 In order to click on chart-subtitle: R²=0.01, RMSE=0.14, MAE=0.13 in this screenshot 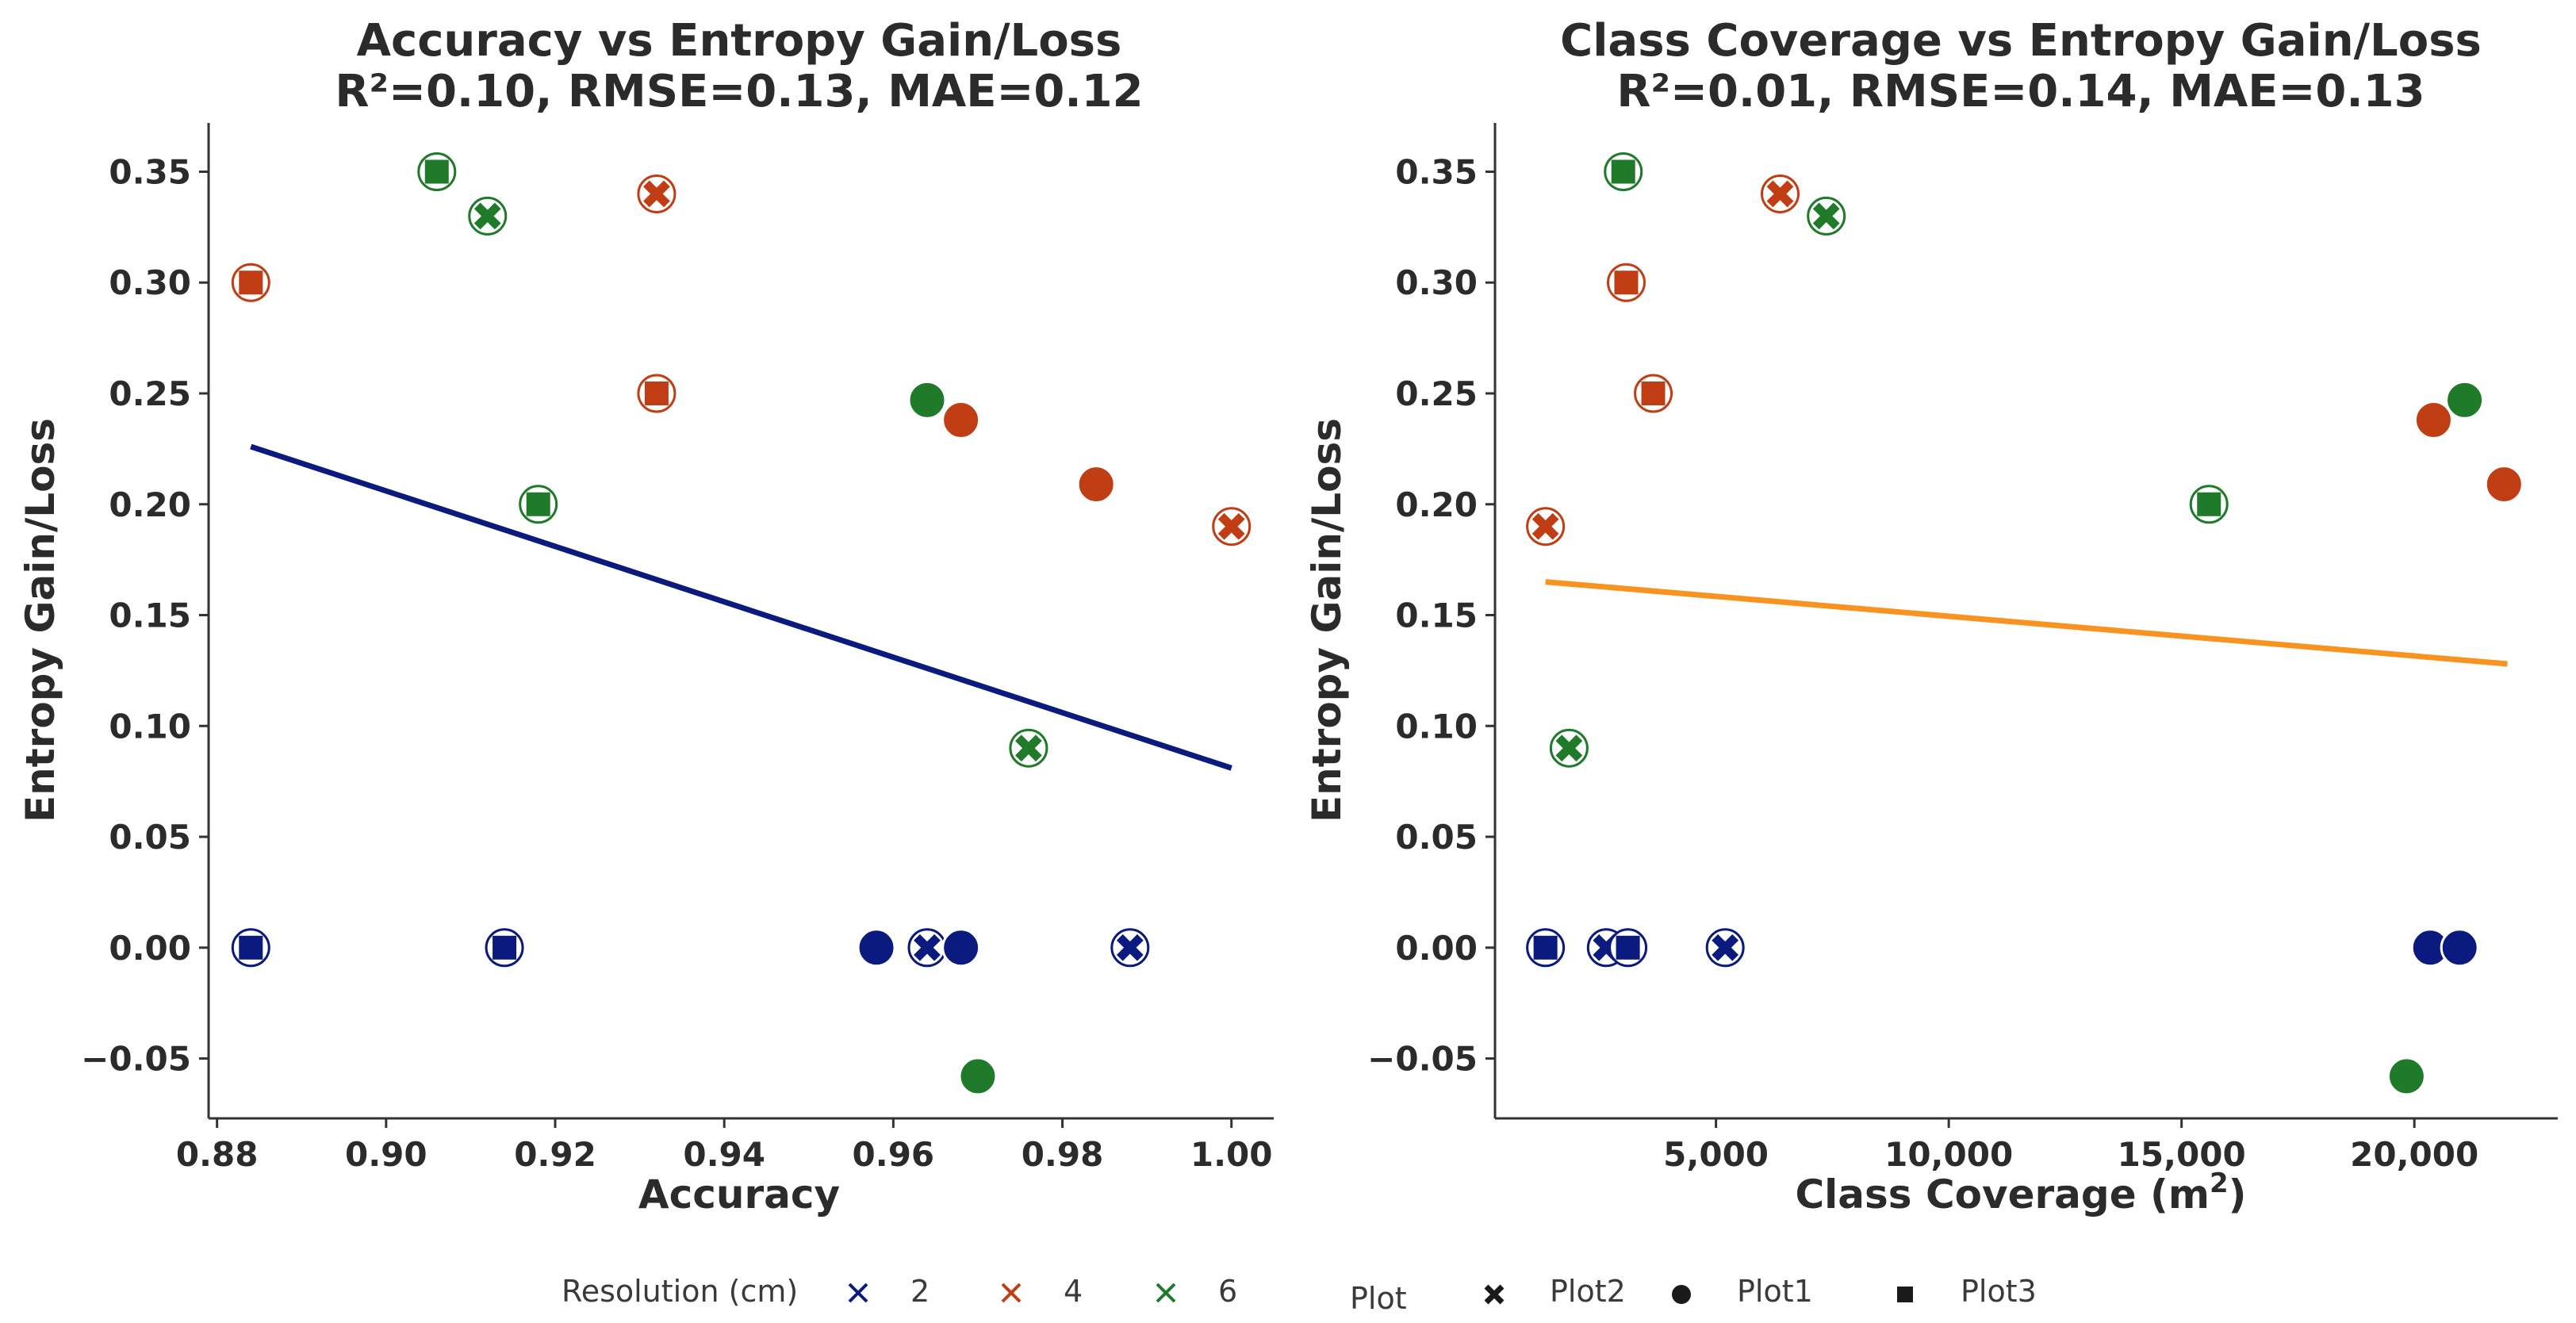, I will do `click(2020, 91)`.